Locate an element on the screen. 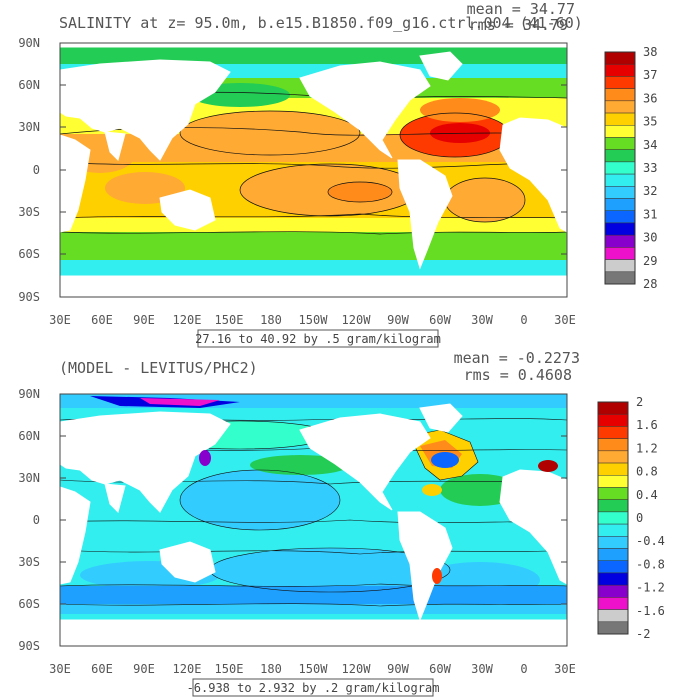 The height and width of the screenshot is (700, 700). colorbar-label: -1.2 is located at coordinates (650, 588).